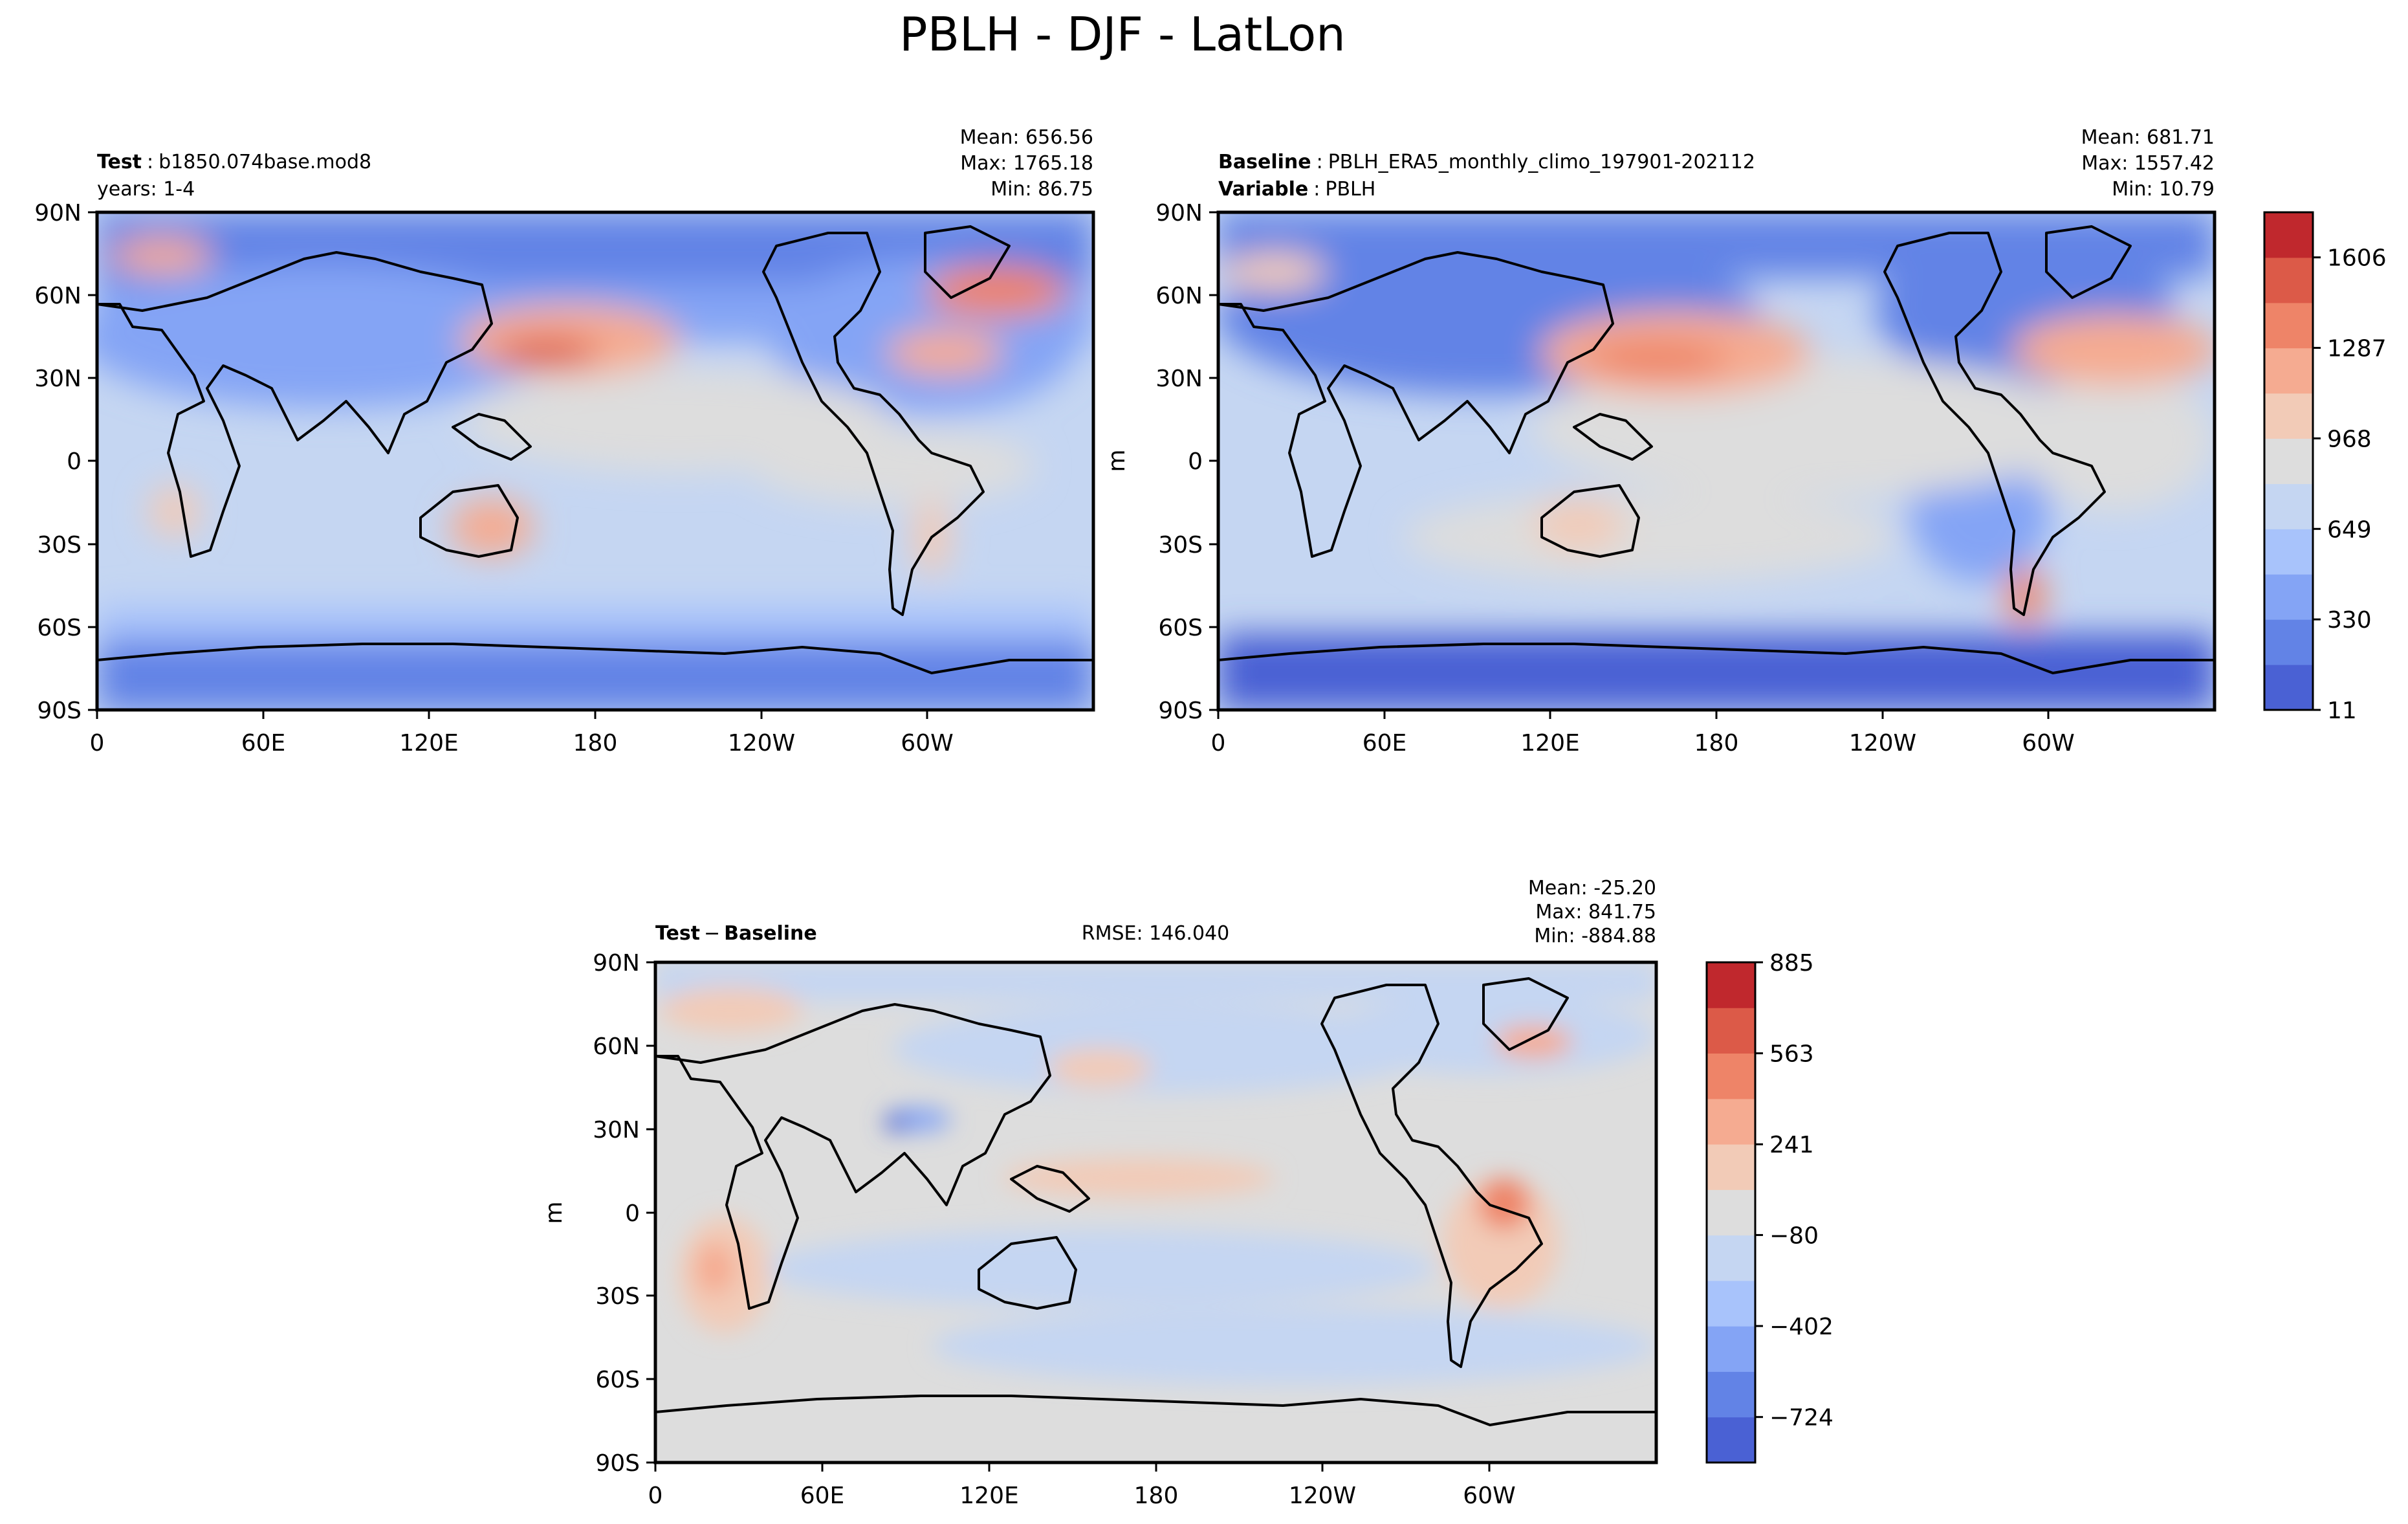 Image resolution: width=2408 pixels, height=1524 pixels. What do you see at coordinates (1181, 628) in the screenshot?
I see `baseline-ytick-label: 60S` at bounding box center [1181, 628].